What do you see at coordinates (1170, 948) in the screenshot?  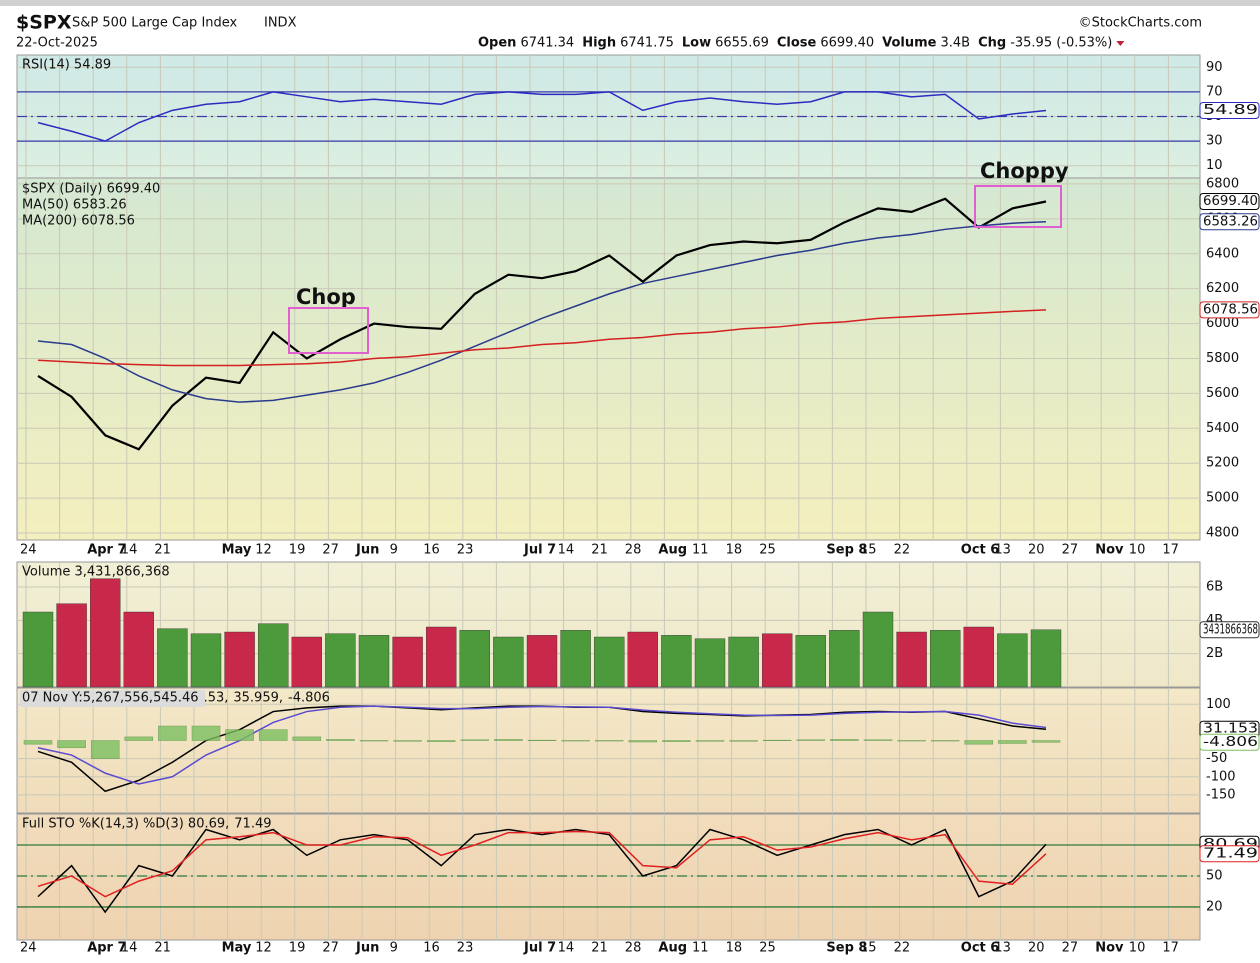 I see `x-tick-label: 17` at bounding box center [1170, 948].